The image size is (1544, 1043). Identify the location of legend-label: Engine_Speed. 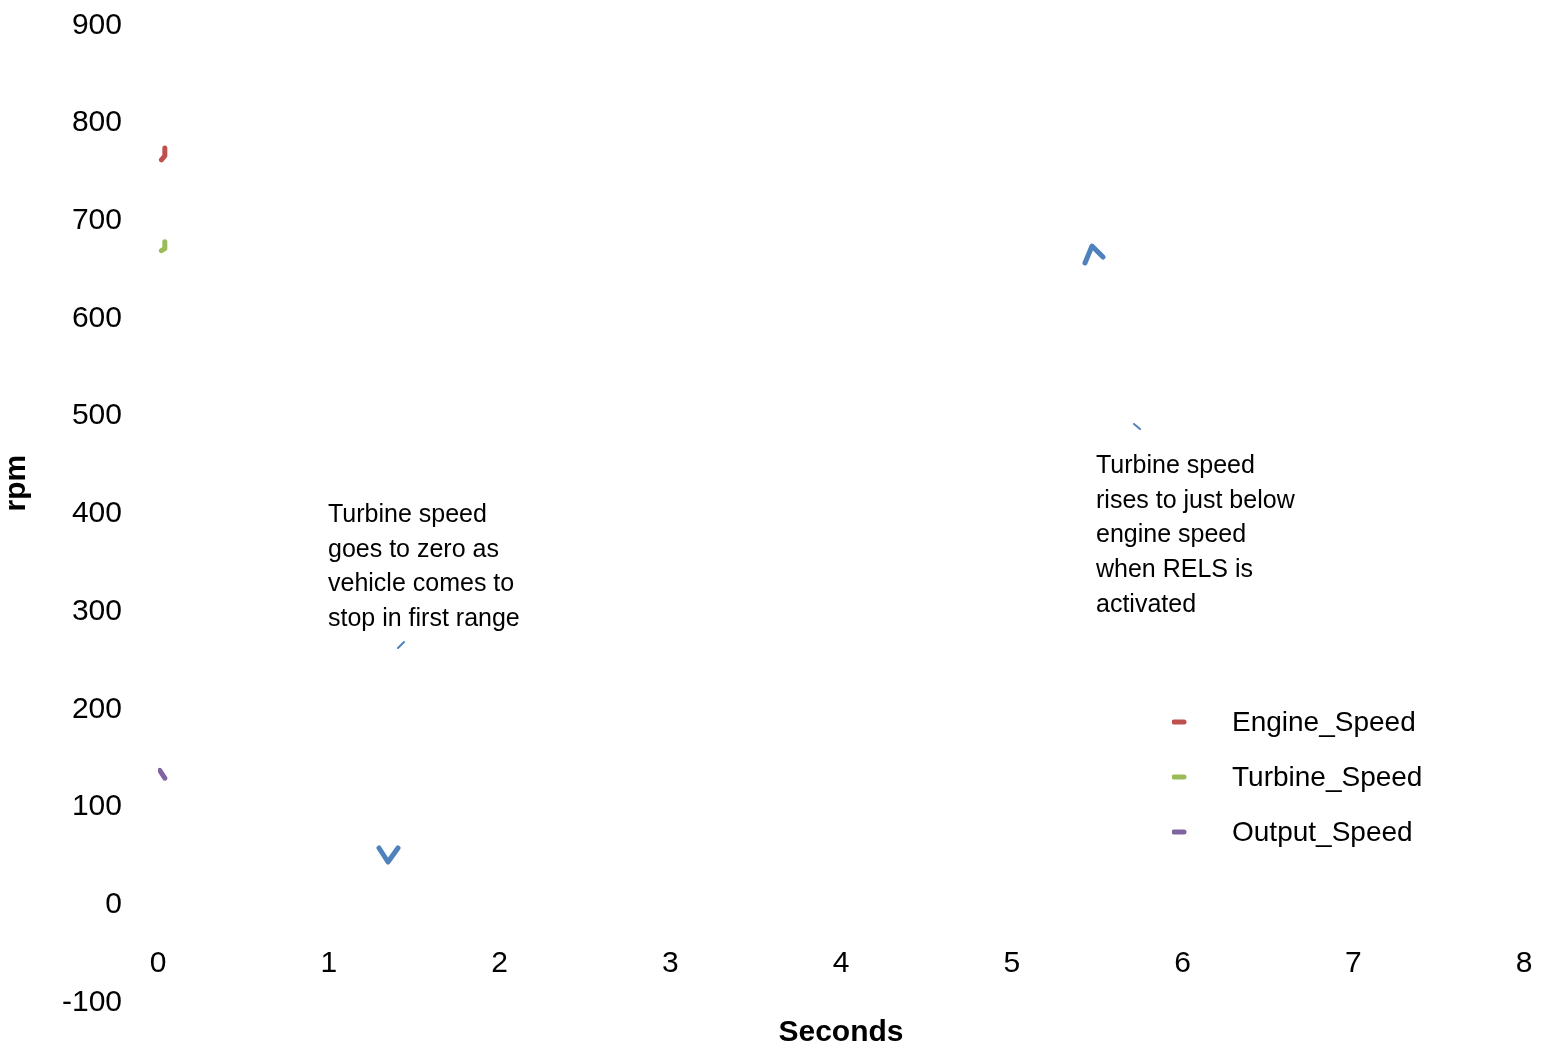
(1324, 721).